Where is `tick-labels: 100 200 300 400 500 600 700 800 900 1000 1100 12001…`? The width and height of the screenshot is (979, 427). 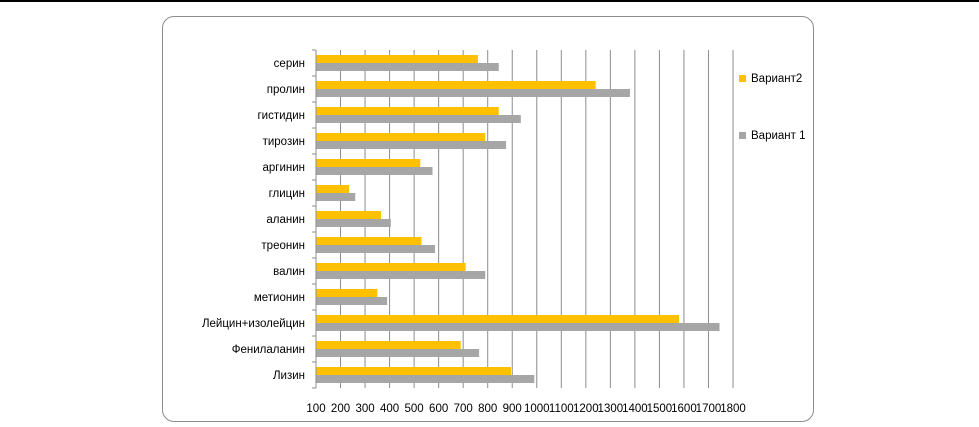 tick-labels: 100 200 300 400 500 600 700 800 900 1000 1100 12001… is located at coordinates (525, 409).